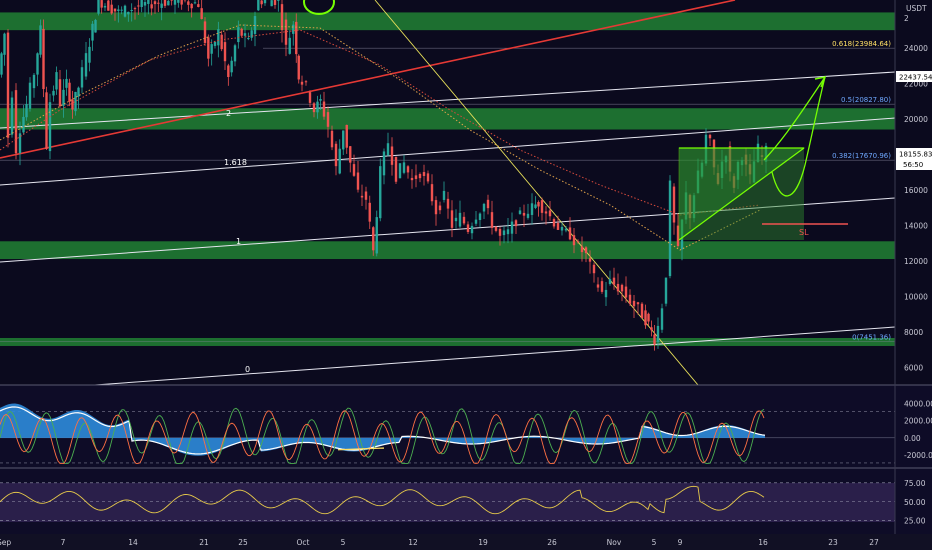  Describe the element at coordinates (243, 542) in the screenshot. I see `time-tick-label: 25` at that location.